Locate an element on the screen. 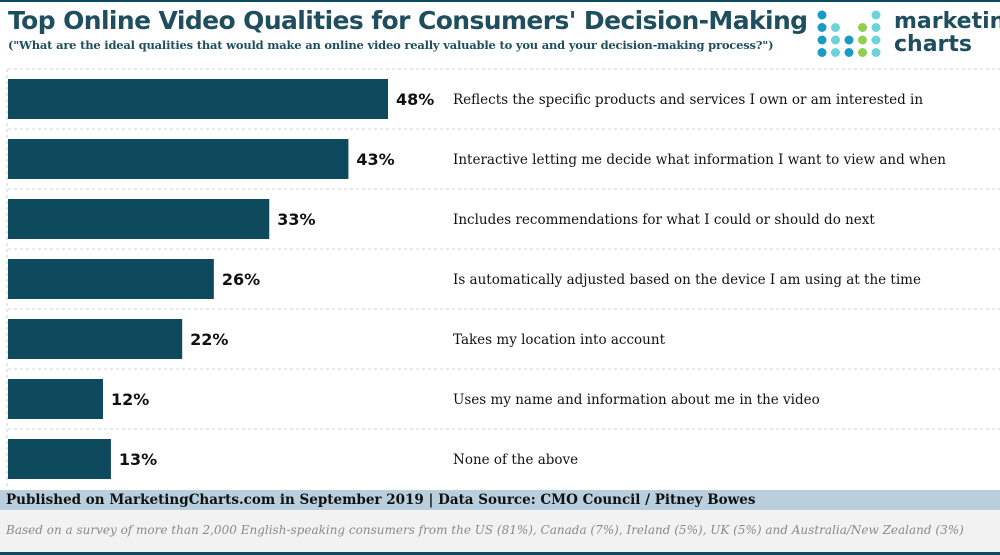  logo-line2: charts is located at coordinates (933, 44).